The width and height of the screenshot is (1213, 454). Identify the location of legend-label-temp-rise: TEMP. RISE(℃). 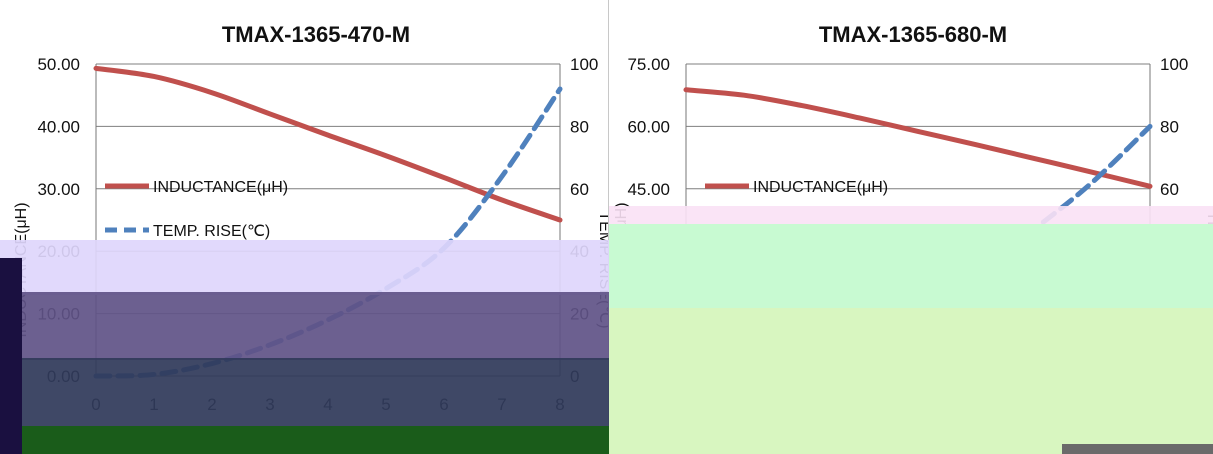
(211, 231).